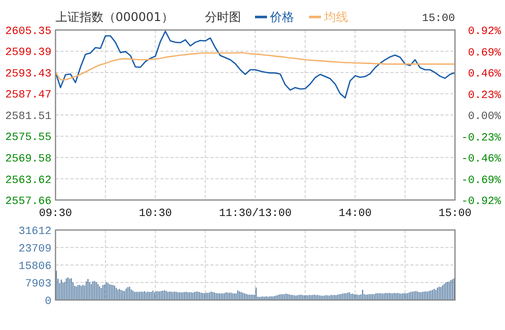 This screenshot has width=505, height=330. I want to click on y2-tick-label: 0.92%, so click(485, 32).